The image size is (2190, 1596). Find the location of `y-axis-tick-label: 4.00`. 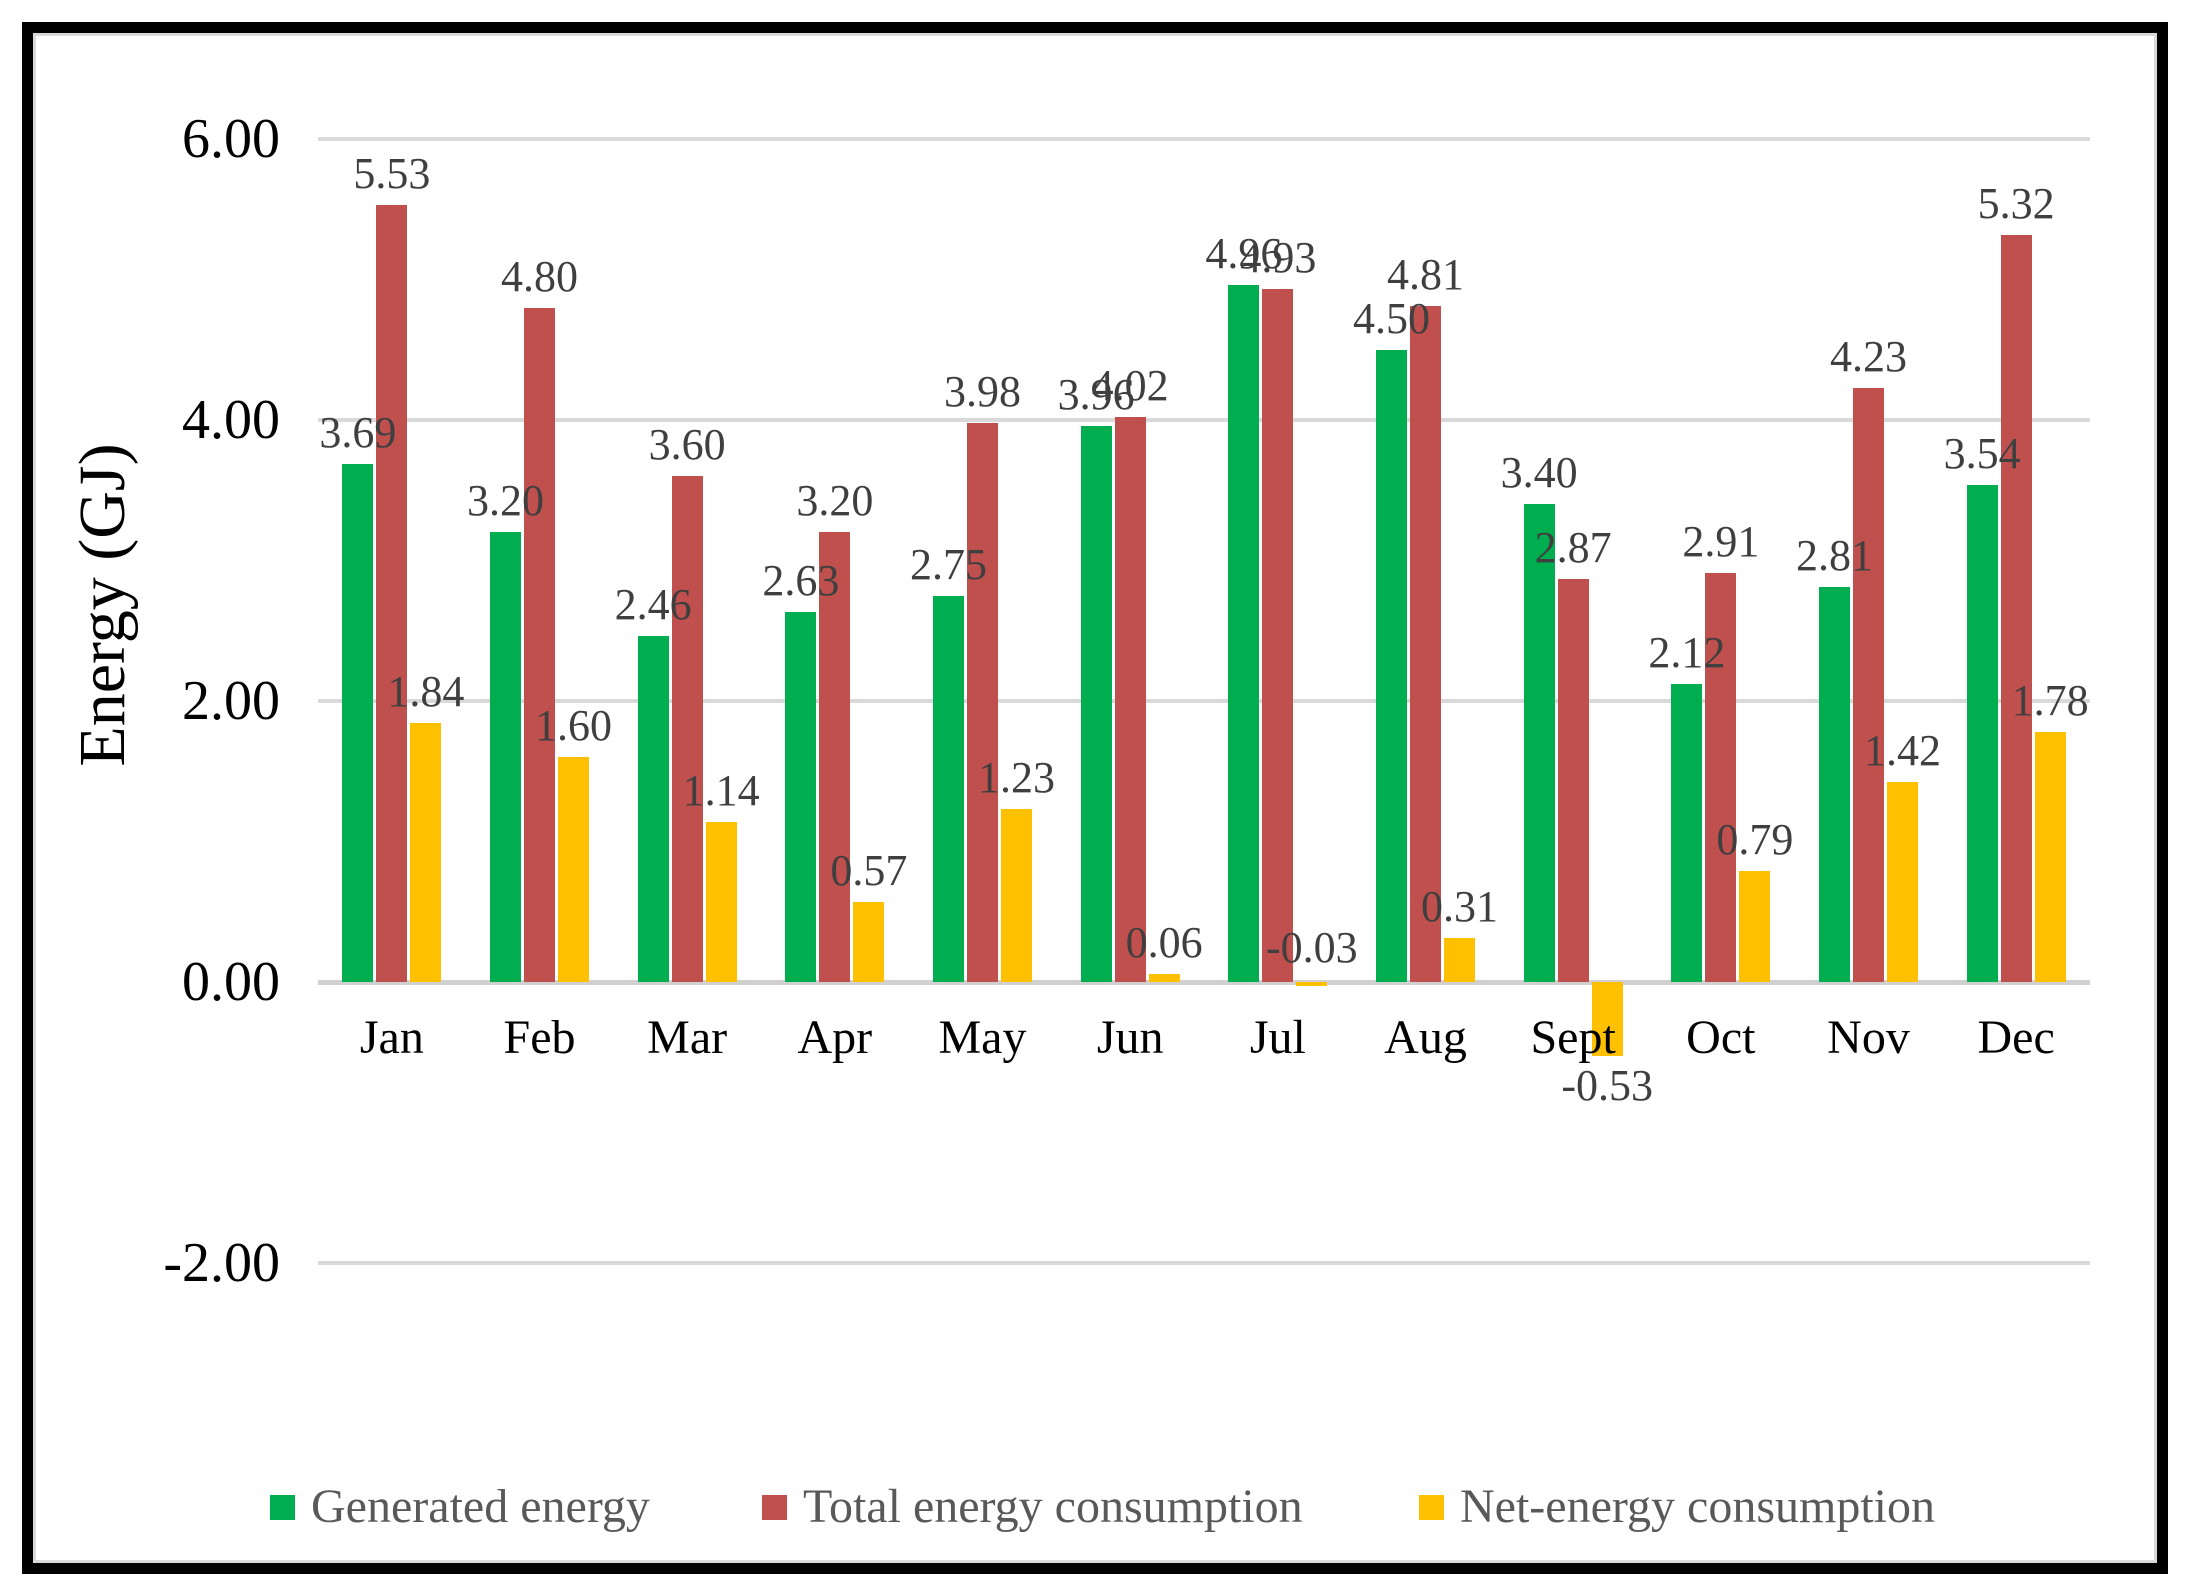

y-axis-tick-label: 4.00 is located at coordinates (231, 420).